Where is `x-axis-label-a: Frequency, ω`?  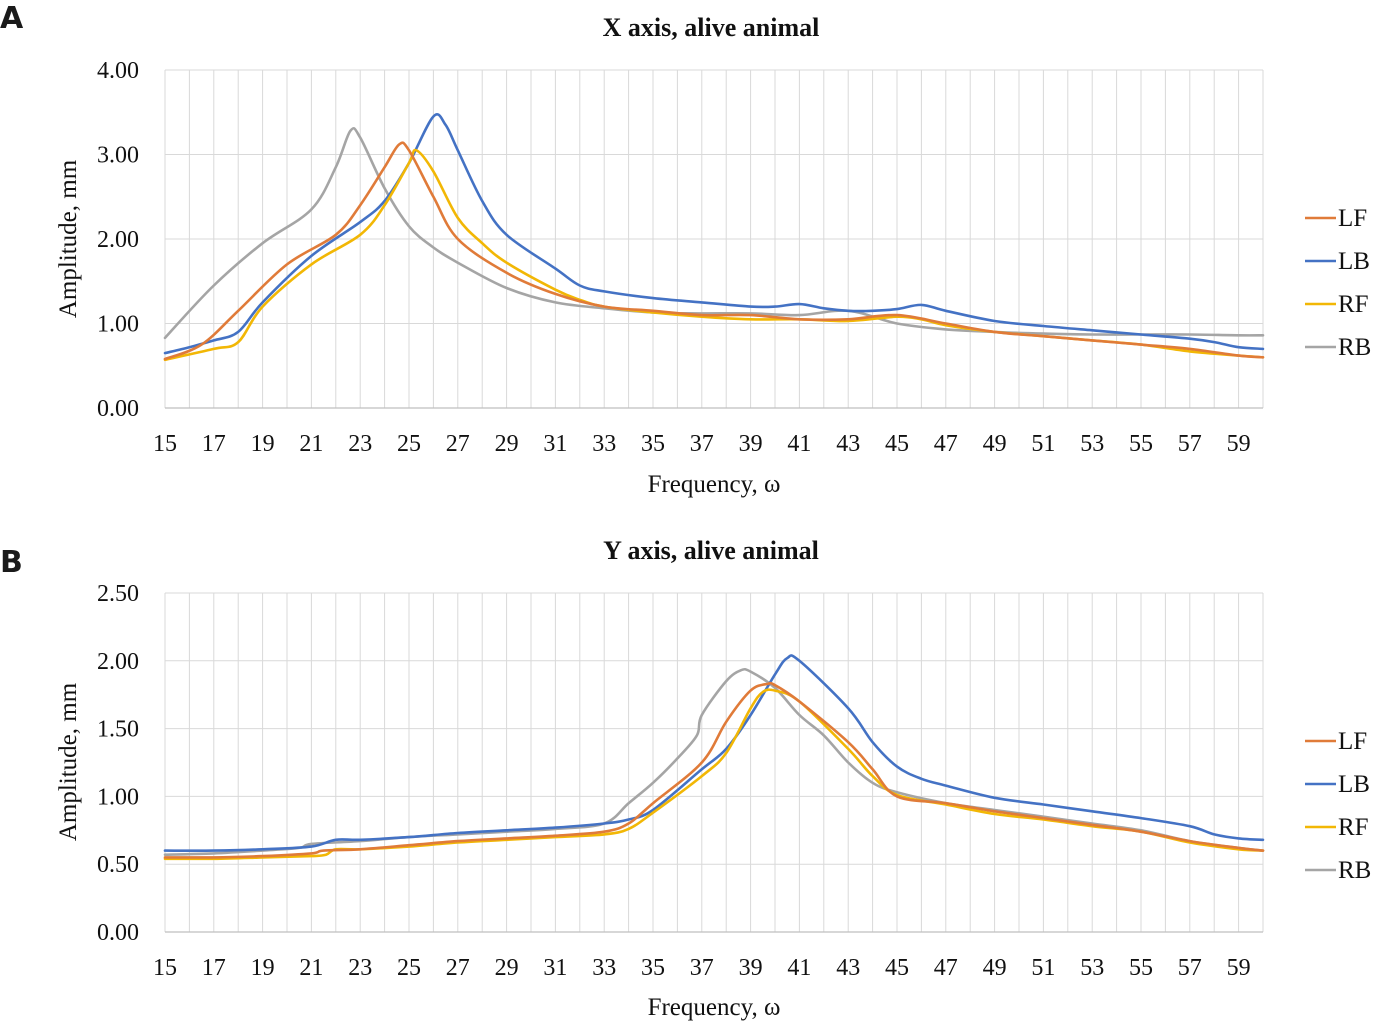 x-axis-label-a: Frequency, ω is located at coordinates (714, 484).